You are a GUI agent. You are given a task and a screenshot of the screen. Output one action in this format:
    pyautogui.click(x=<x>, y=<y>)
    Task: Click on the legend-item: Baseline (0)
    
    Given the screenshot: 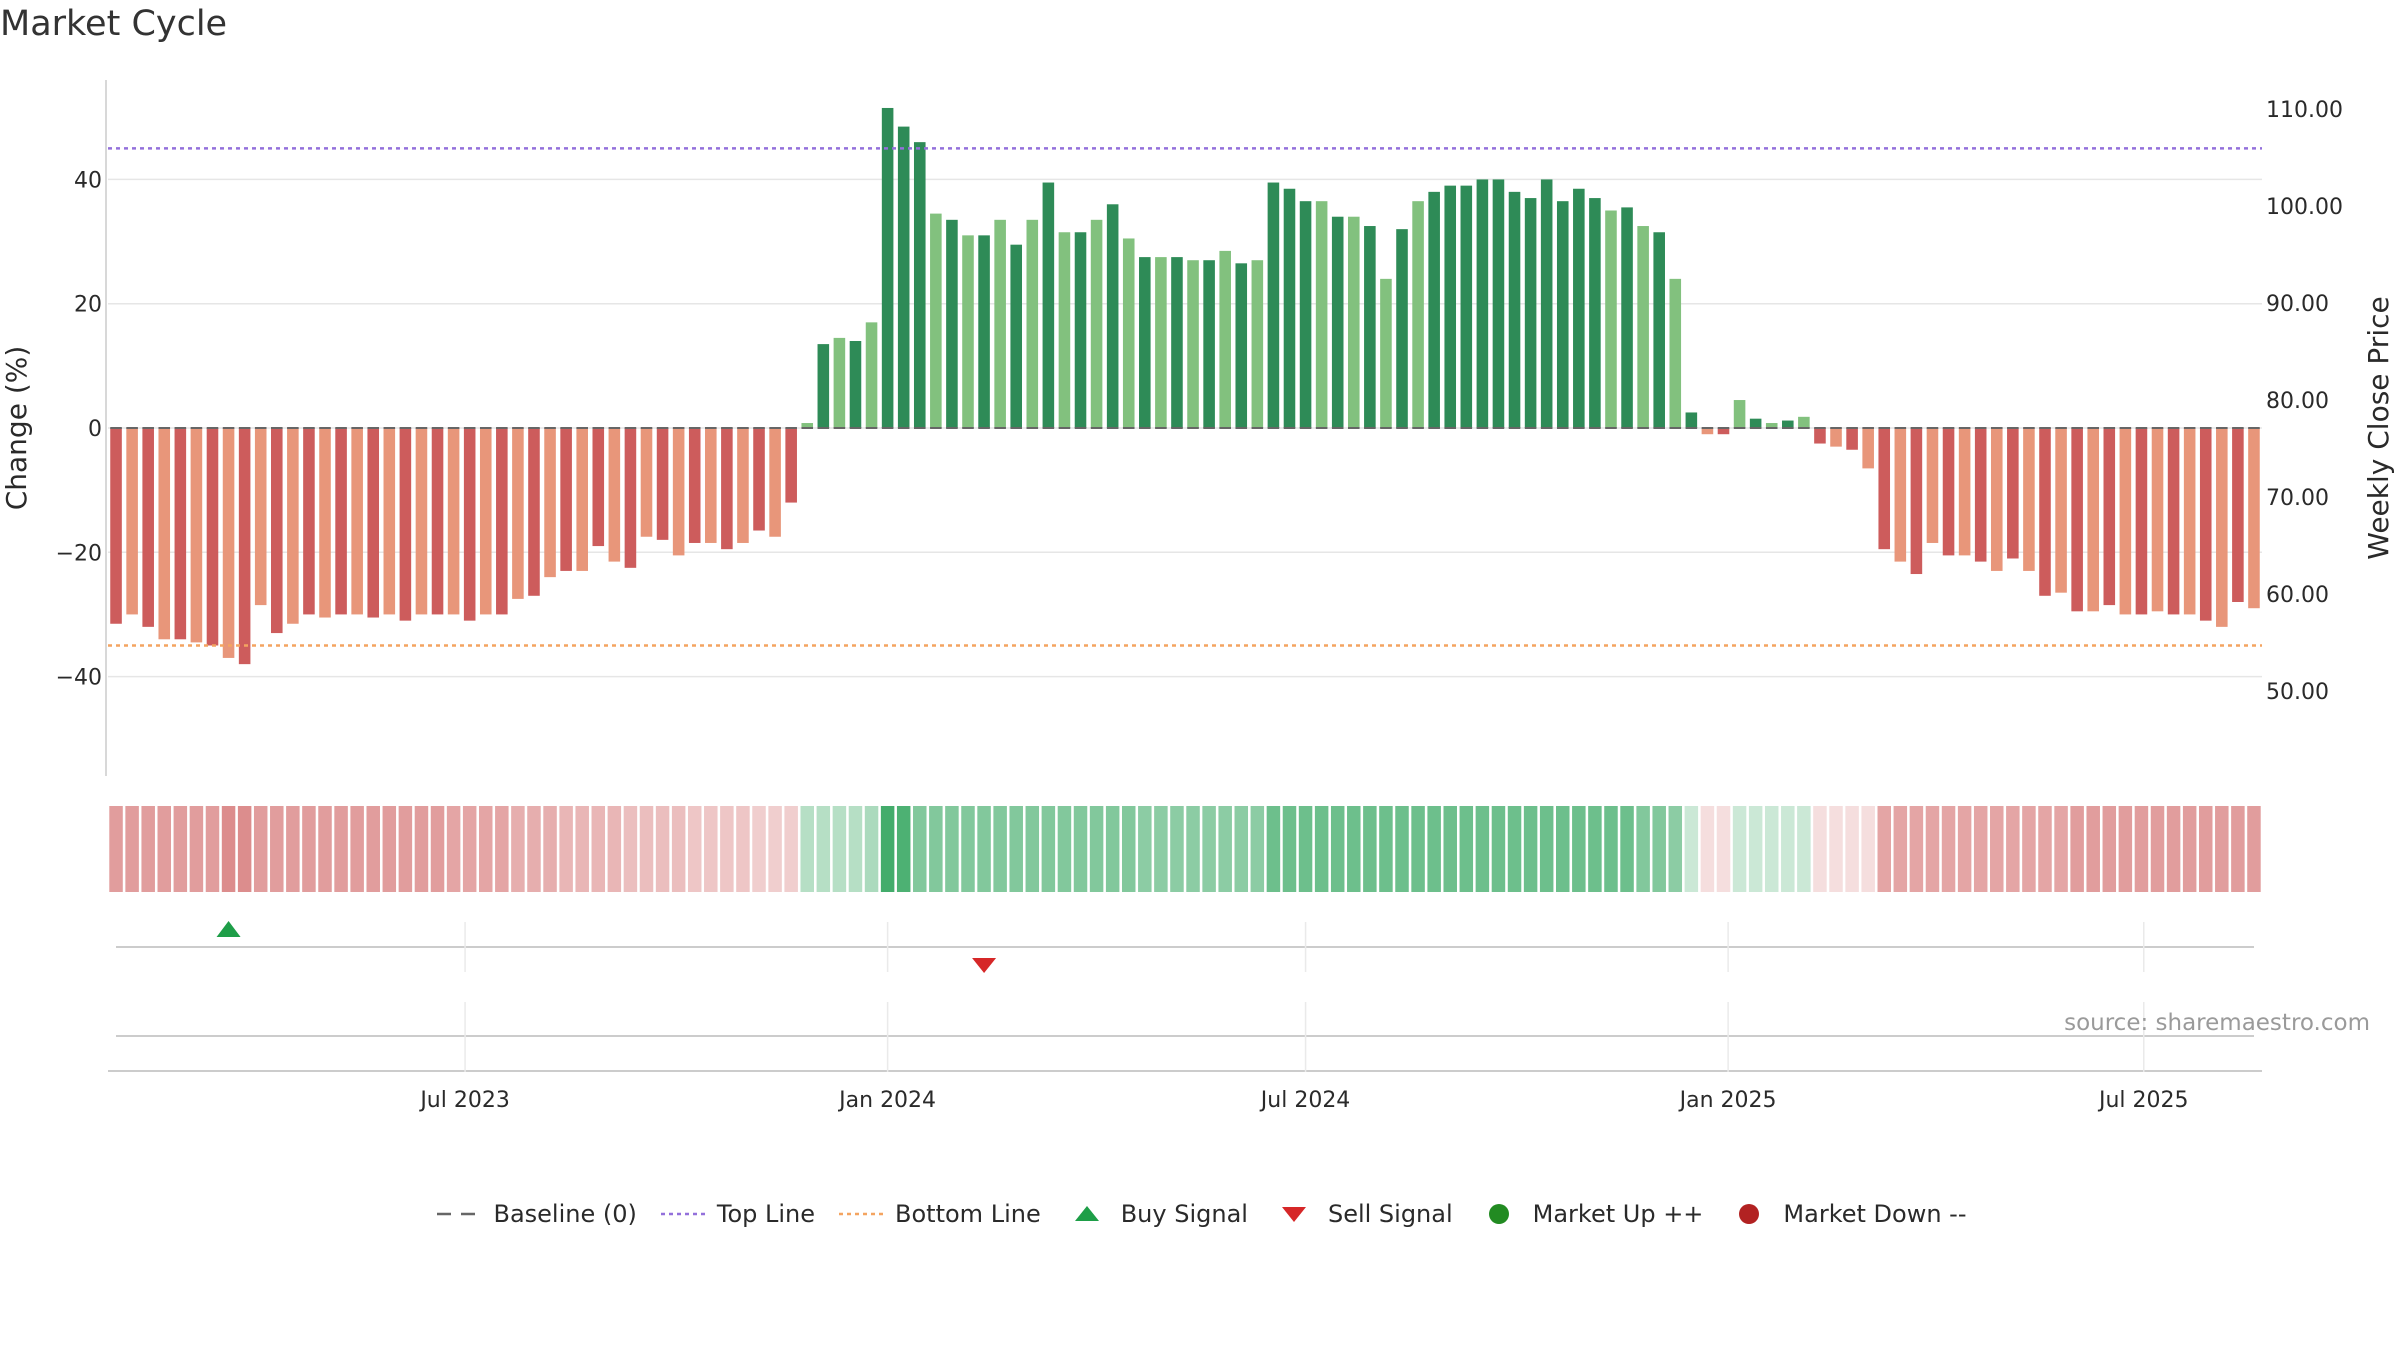 What is the action you would take?
    pyautogui.click(x=535, y=1214)
    